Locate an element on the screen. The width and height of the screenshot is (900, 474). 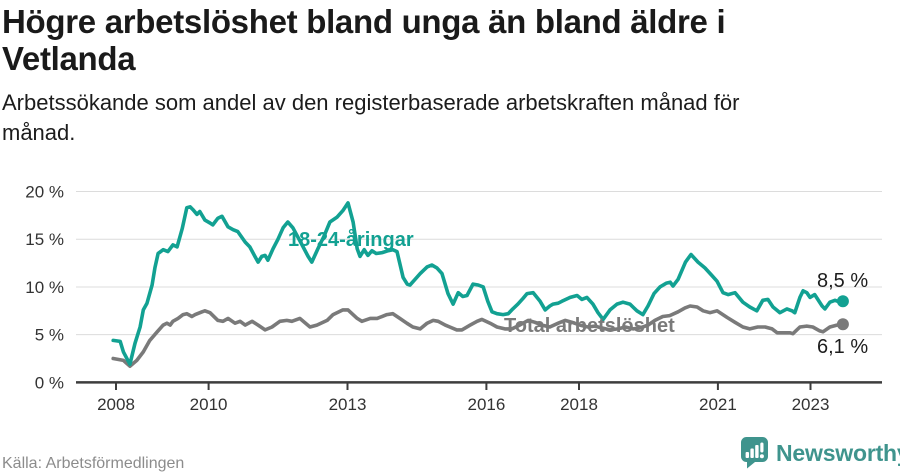
newsworthy-logo-icon is located at coordinates (754, 453).